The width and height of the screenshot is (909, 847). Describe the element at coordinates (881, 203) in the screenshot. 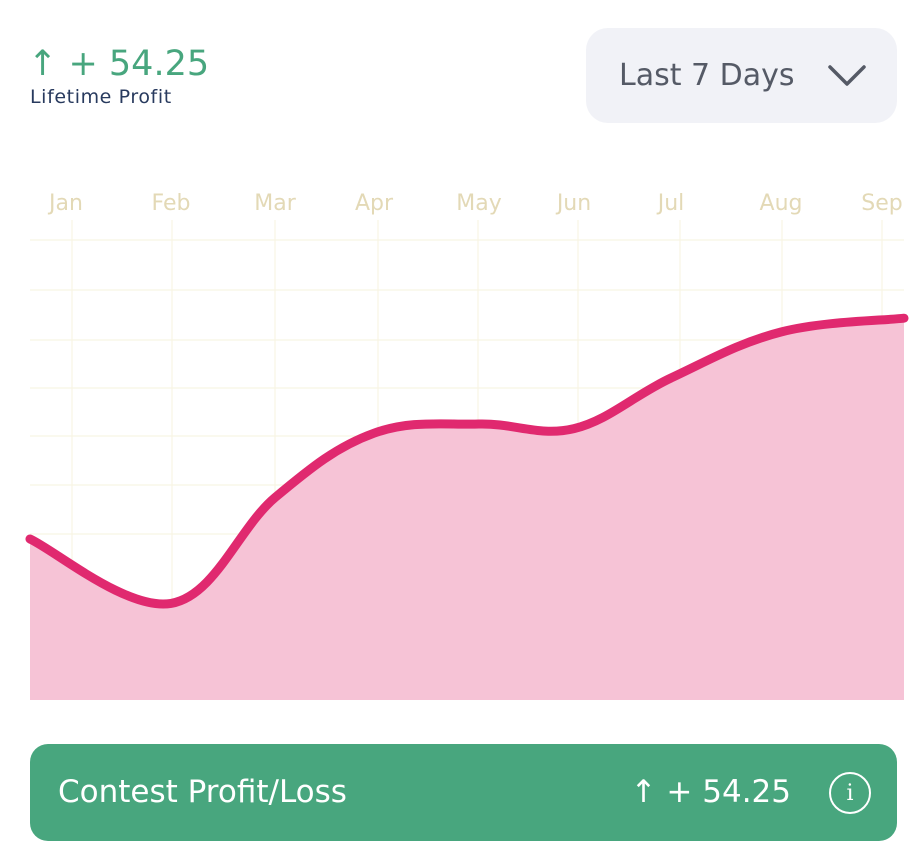

I see `month-label-sep: Sep` at that location.